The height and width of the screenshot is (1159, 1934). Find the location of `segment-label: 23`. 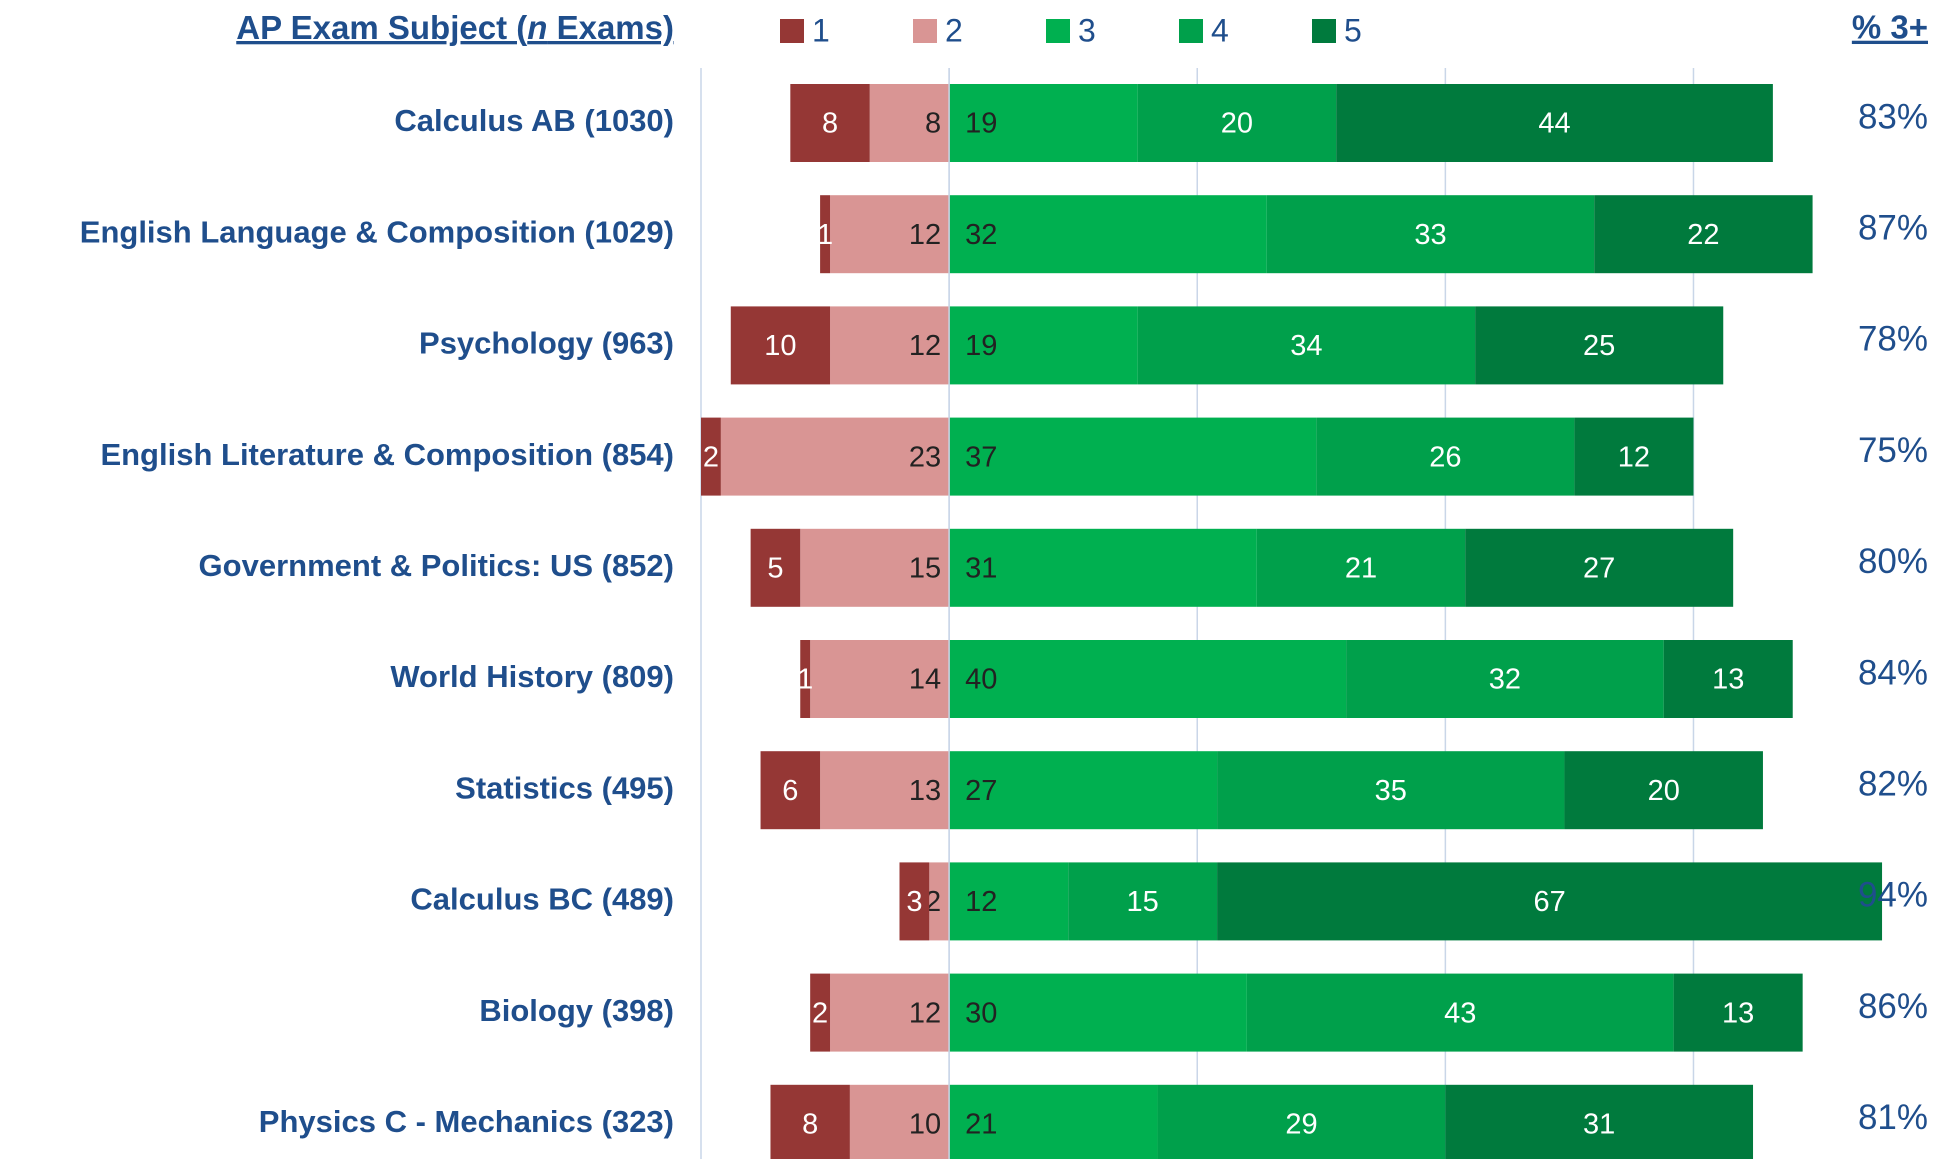

segment-label: 23 is located at coordinates (925, 457).